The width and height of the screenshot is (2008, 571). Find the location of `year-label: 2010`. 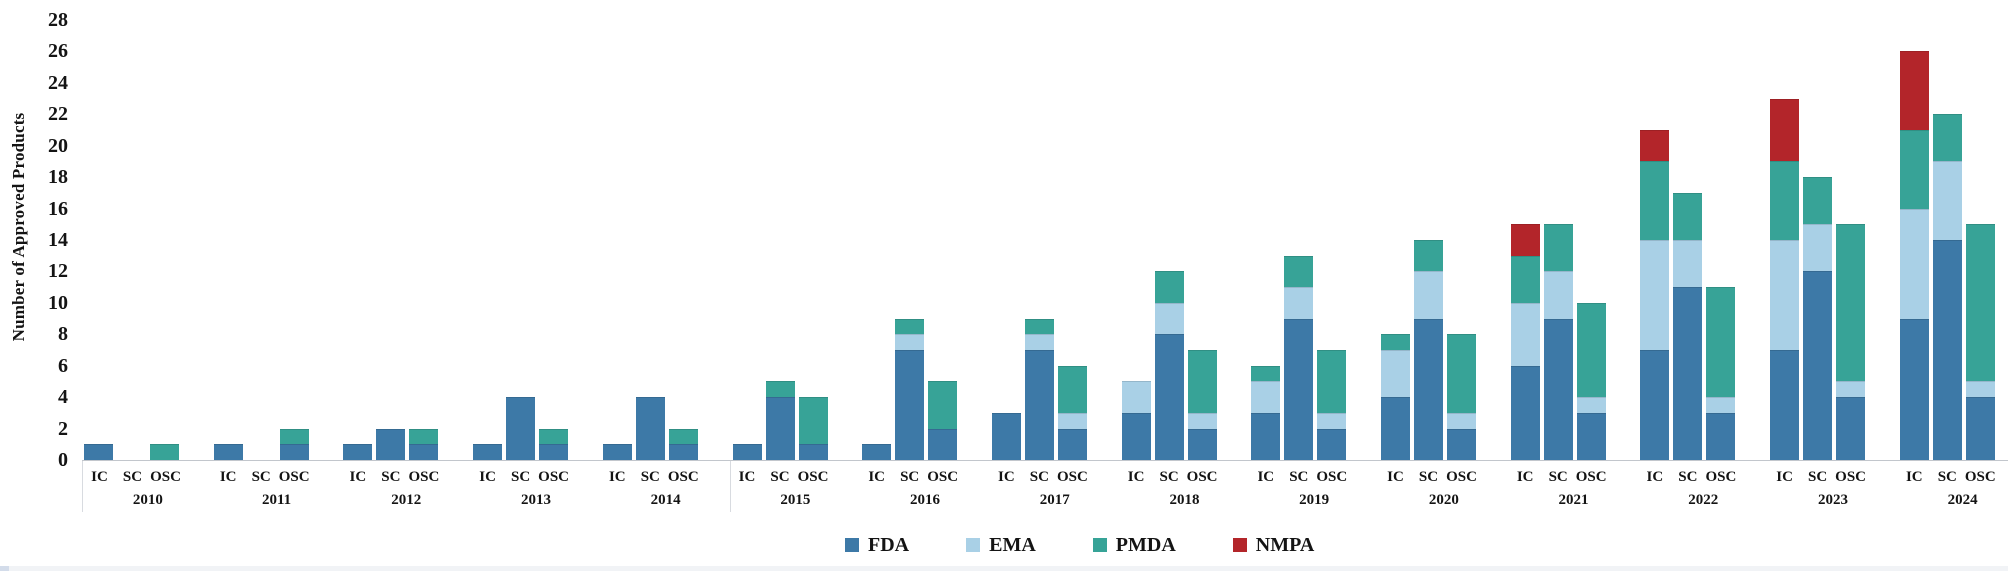

year-label: 2010 is located at coordinates (147, 500).